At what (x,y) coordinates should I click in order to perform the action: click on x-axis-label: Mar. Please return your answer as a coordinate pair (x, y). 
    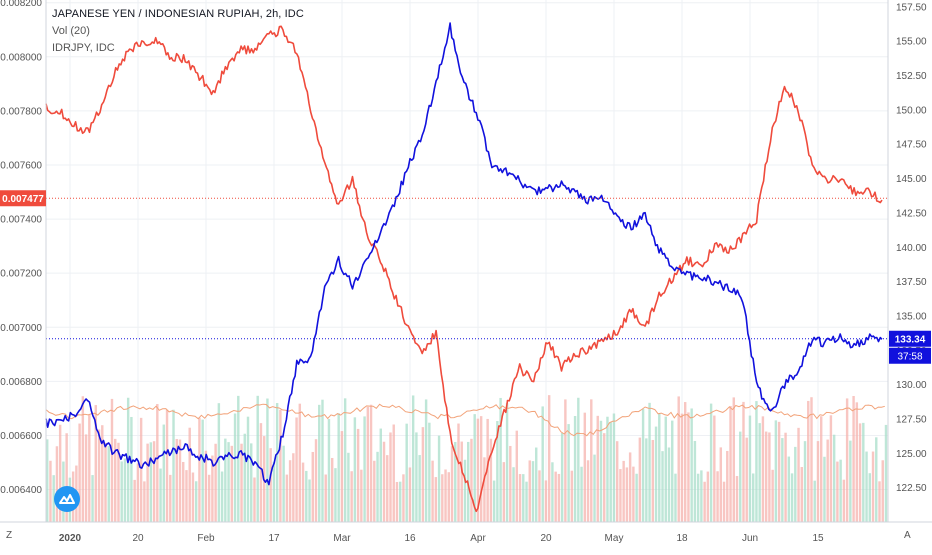
    Looking at the image, I should click on (342, 538).